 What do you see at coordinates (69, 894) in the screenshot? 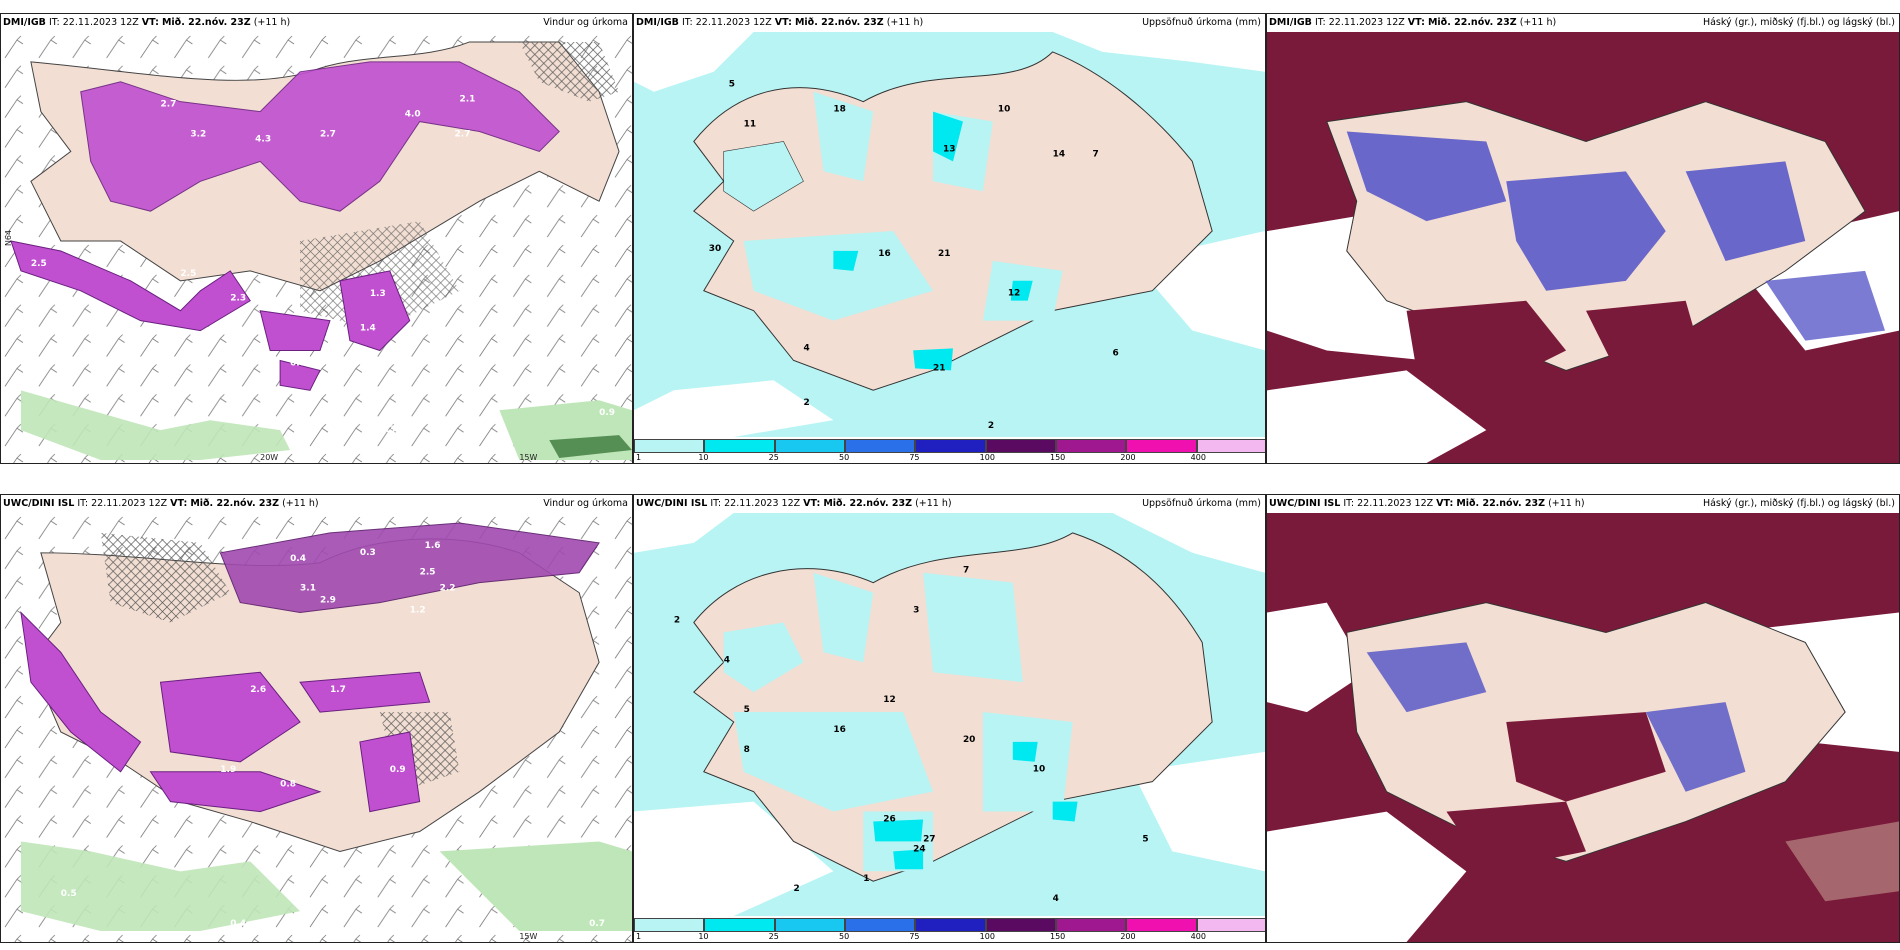
I see `map-value-label: 0.5` at bounding box center [69, 894].